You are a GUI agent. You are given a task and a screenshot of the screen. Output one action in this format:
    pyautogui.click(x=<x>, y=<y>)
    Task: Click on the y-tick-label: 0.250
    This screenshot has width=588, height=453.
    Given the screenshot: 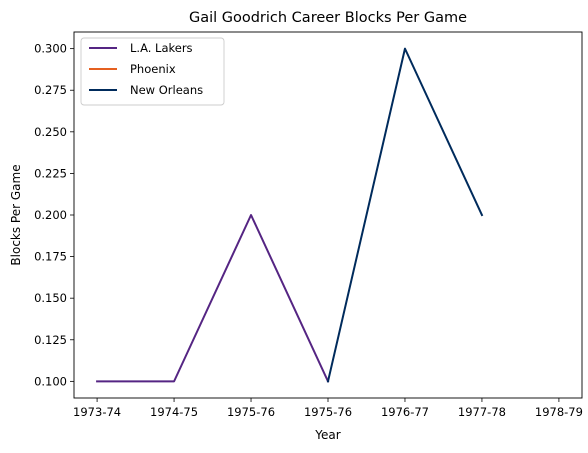 What is the action you would take?
    pyautogui.click(x=50, y=132)
    